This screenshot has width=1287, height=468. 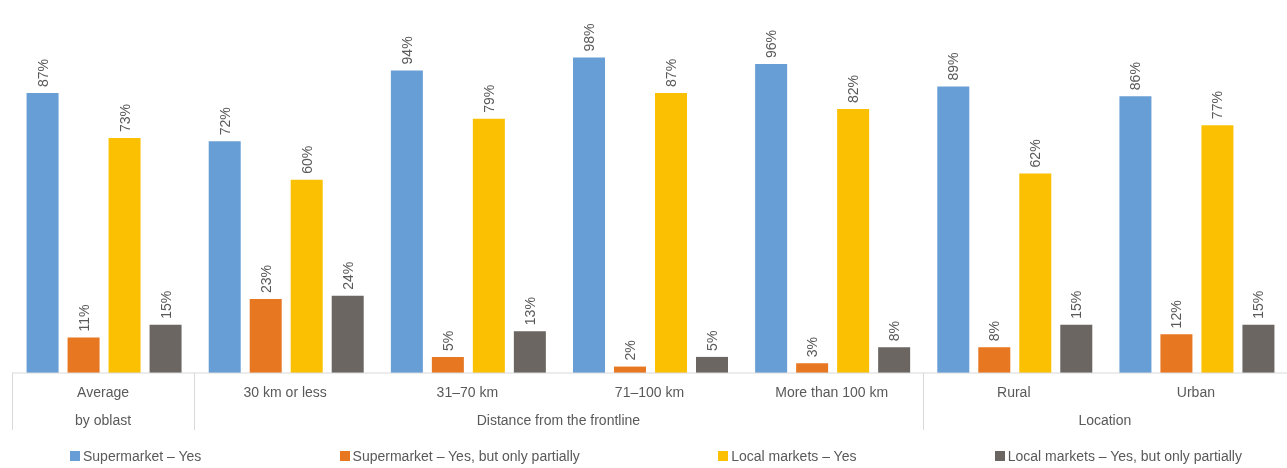 I want to click on data-label: 73%, so click(x=124, y=118).